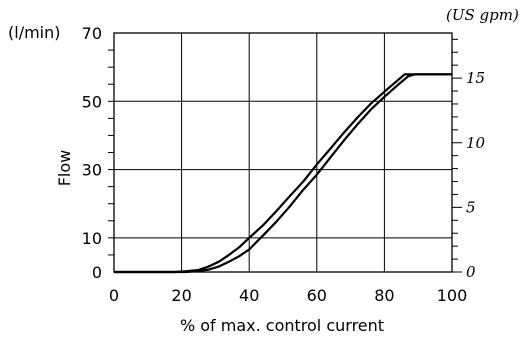  Describe the element at coordinates (384, 295) in the screenshot. I see `x-tick-label: 80` at that location.